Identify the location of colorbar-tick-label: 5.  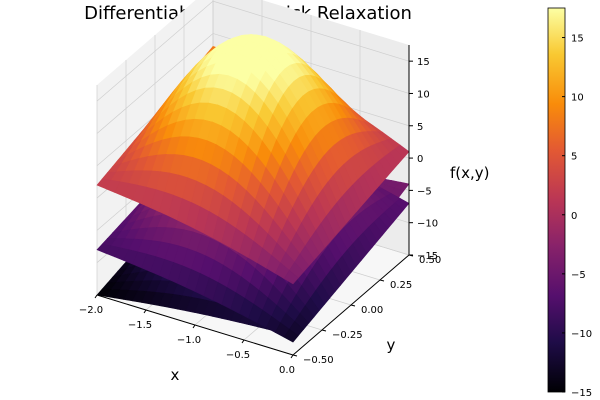
(574, 157).